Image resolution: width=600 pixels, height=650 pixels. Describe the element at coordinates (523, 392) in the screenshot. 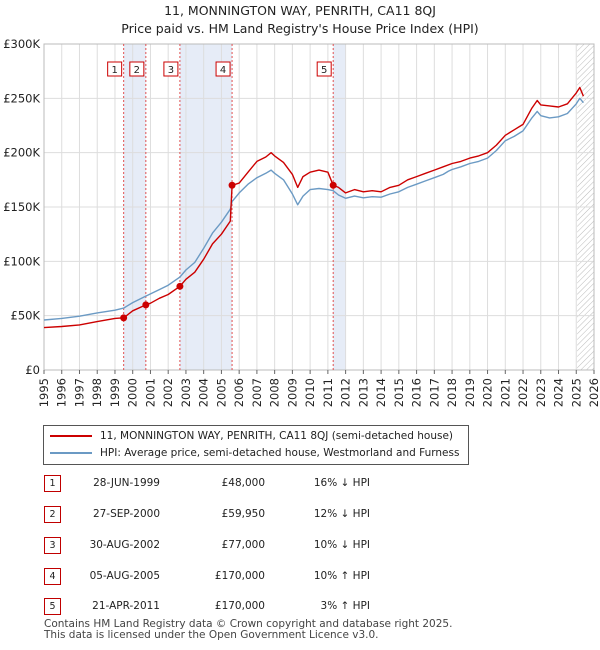

I see `x-tick-label: 2022` at that location.